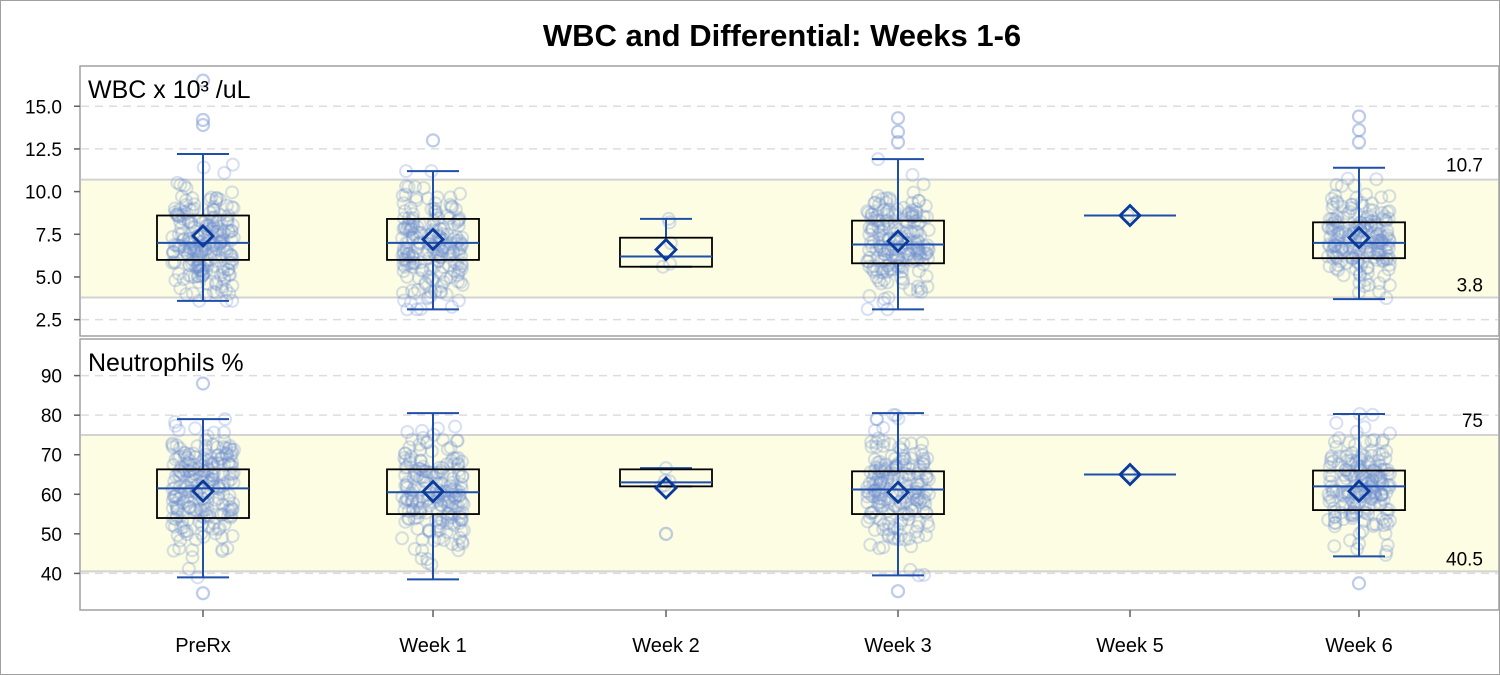  What do you see at coordinates (49, 321) in the screenshot?
I see `y-tick-label: 2.5` at bounding box center [49, 321].